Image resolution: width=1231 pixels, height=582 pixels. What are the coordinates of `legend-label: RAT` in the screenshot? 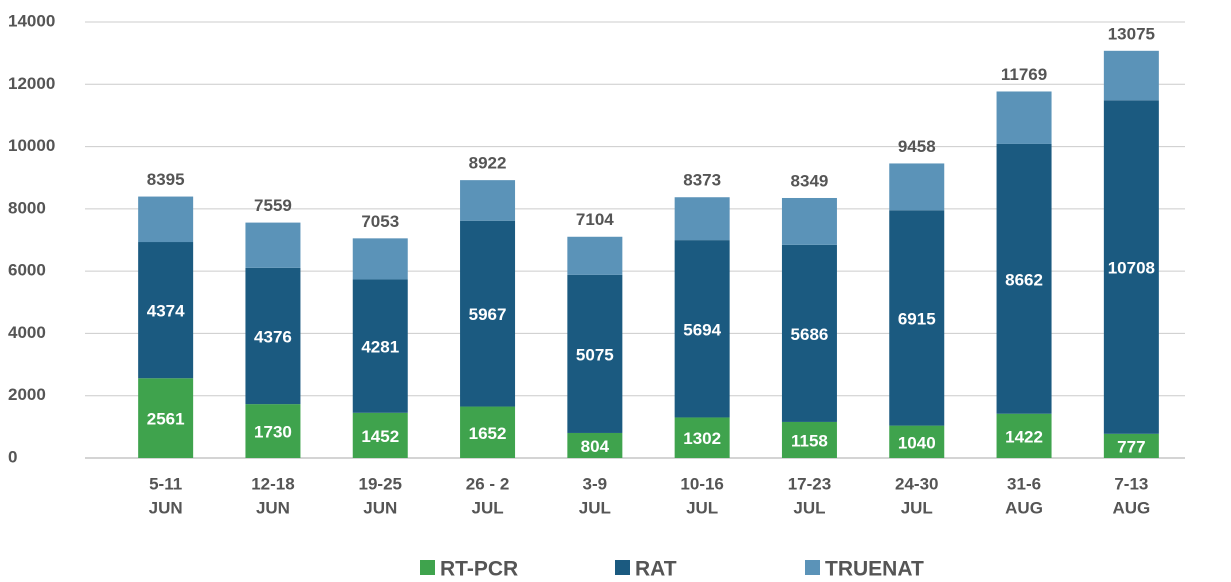 It's located at (656, 569).